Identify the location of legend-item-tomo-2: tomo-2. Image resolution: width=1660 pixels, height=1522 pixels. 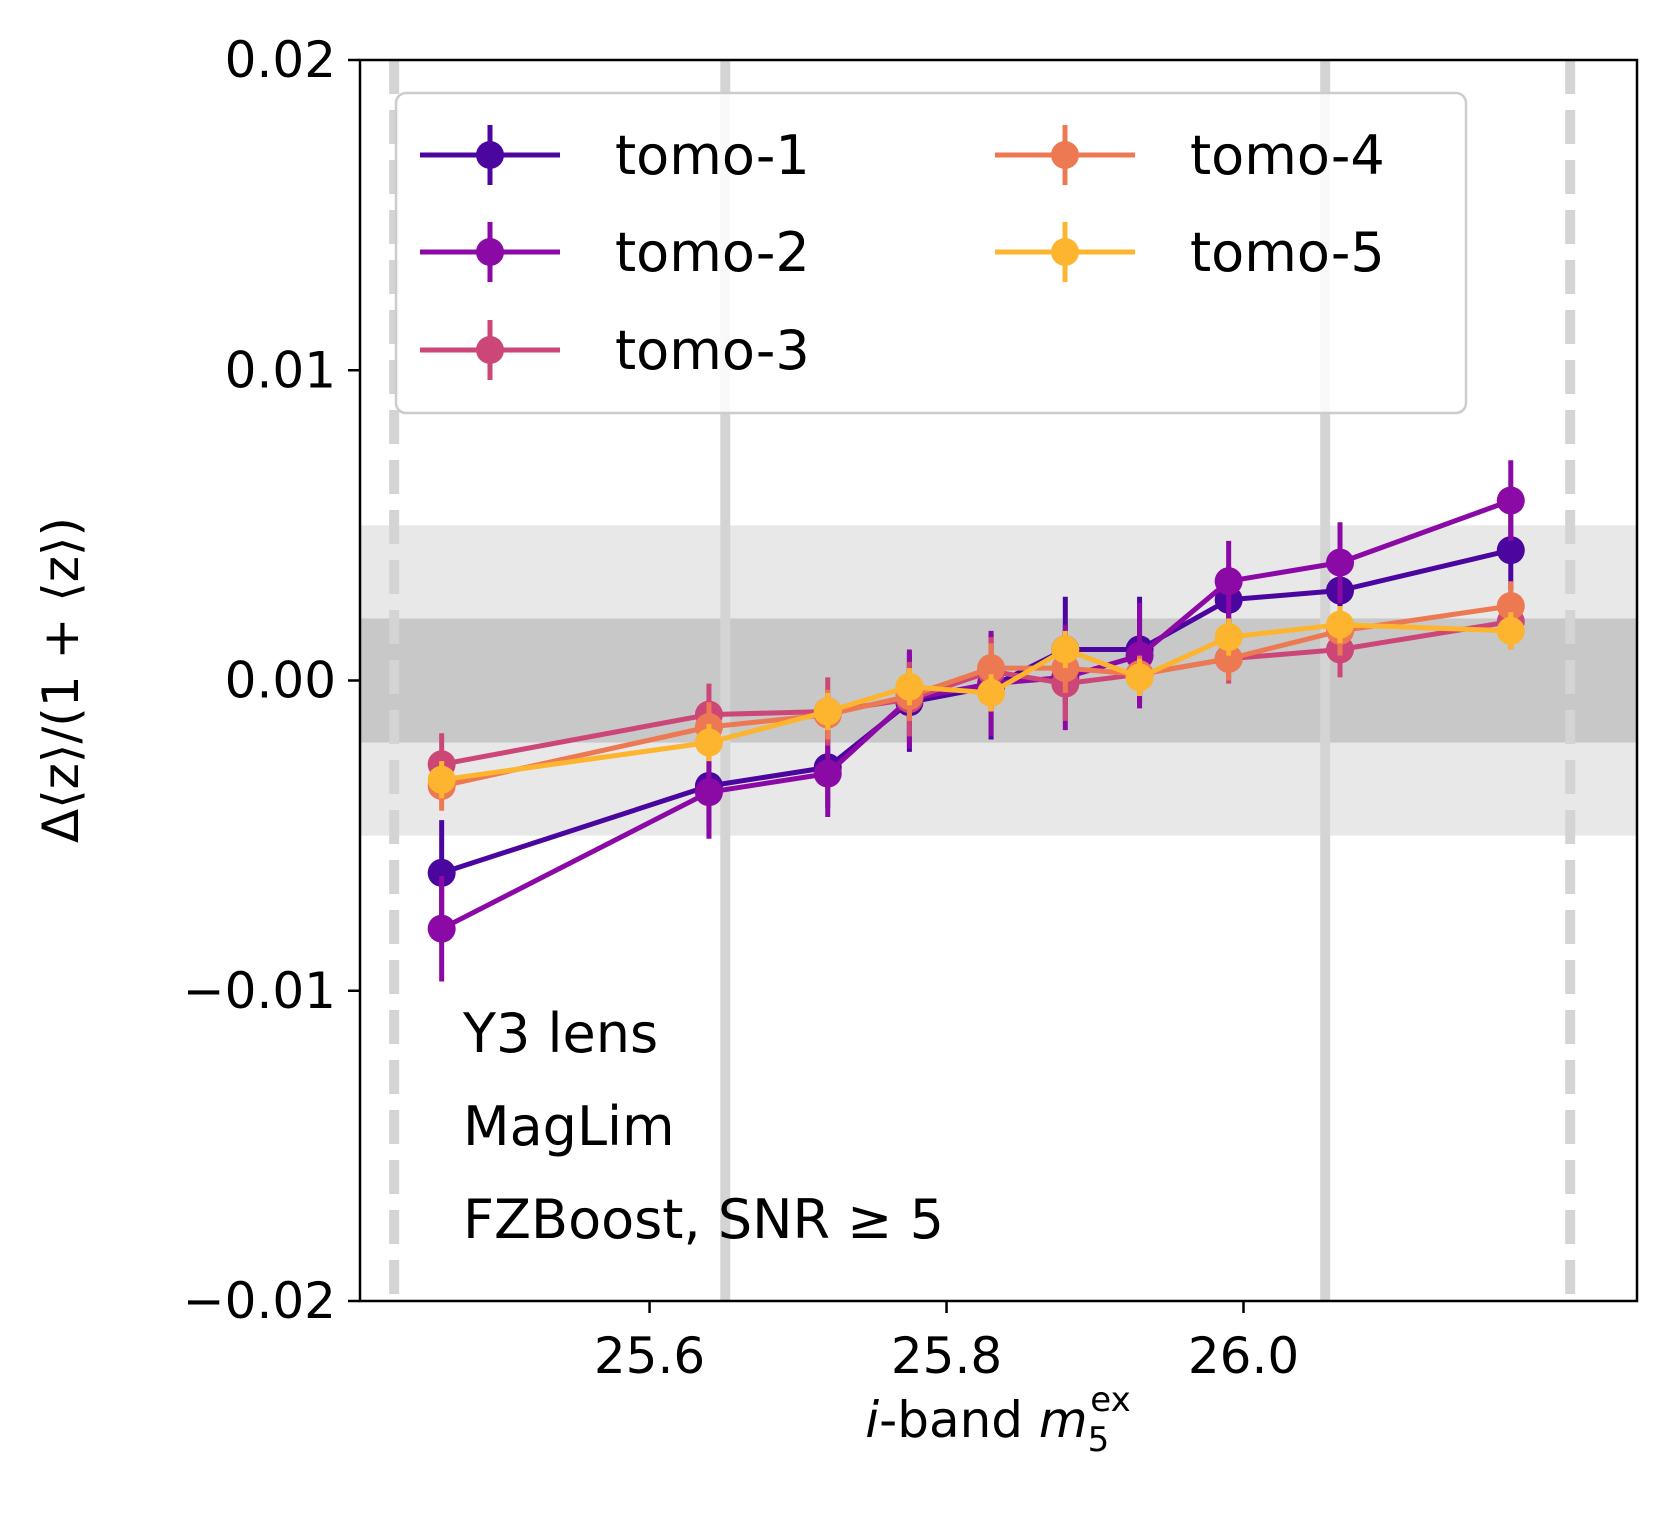
(615, 252).